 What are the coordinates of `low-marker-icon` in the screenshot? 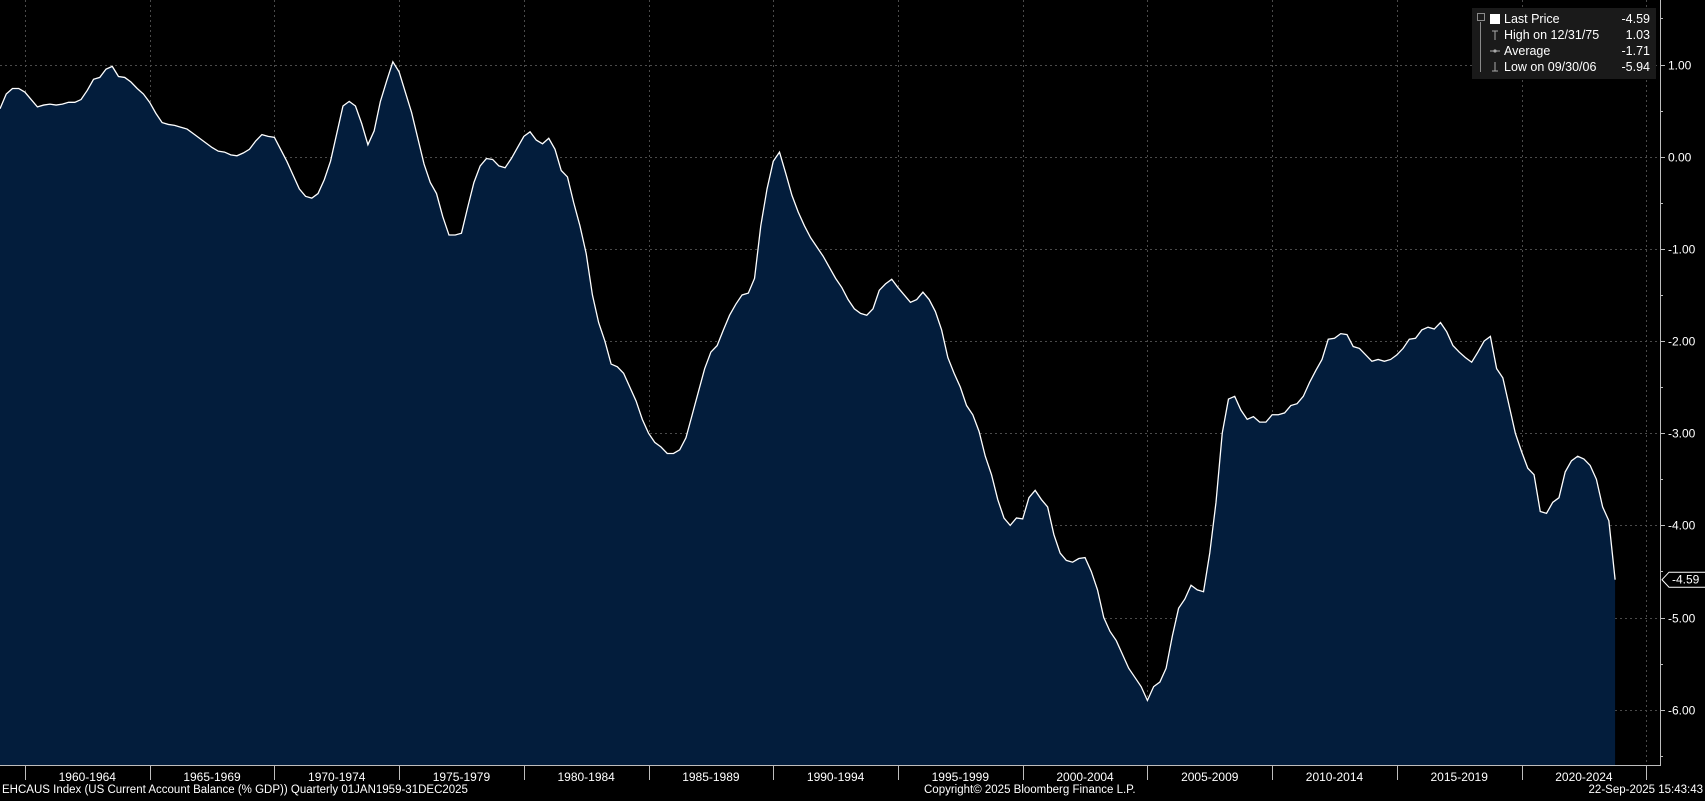 It's located at (1495, 67).